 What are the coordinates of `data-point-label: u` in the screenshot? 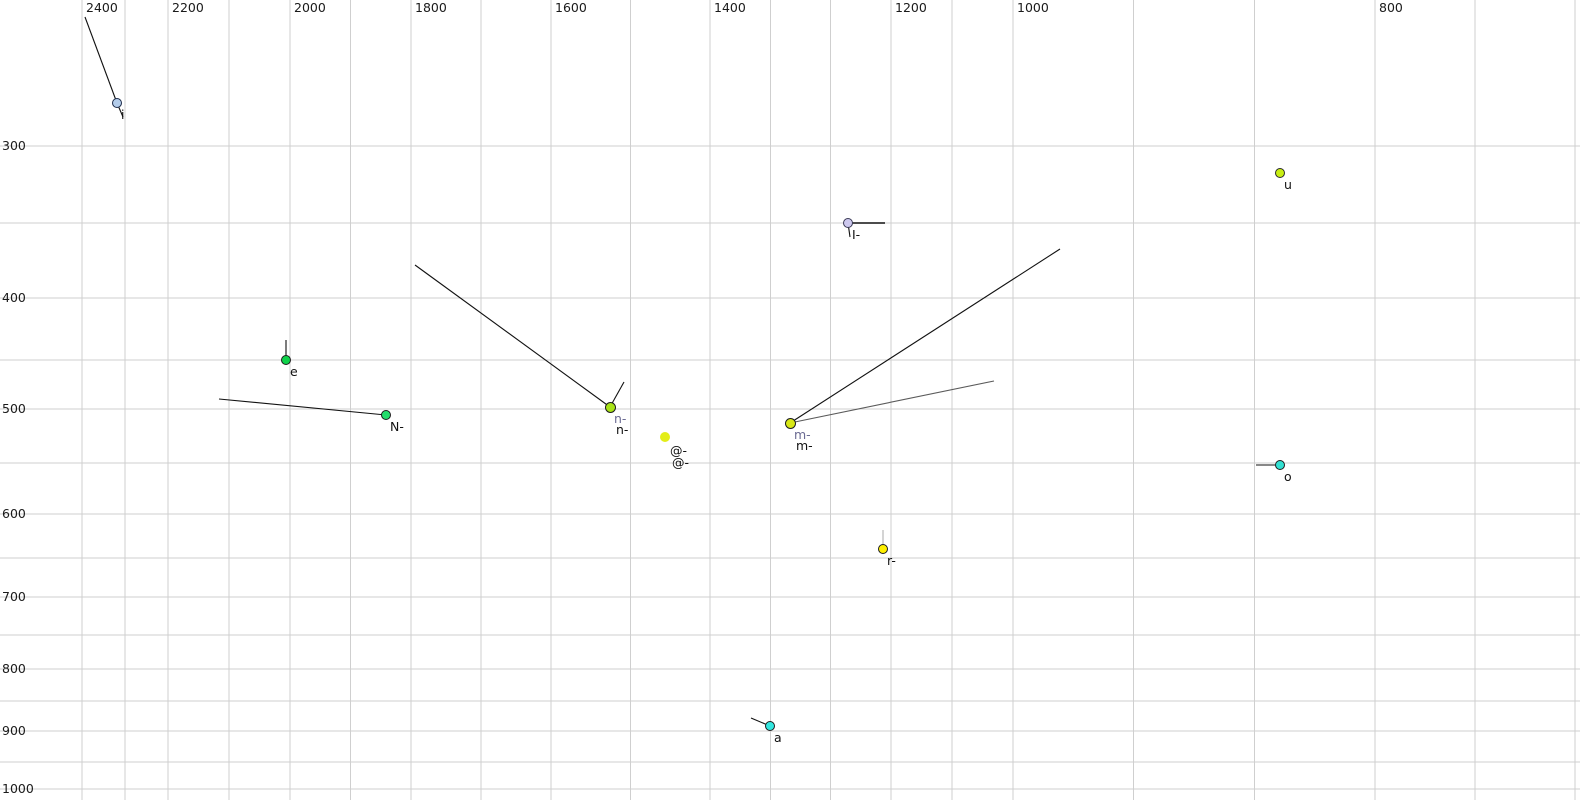 It's located at (1288, 184).